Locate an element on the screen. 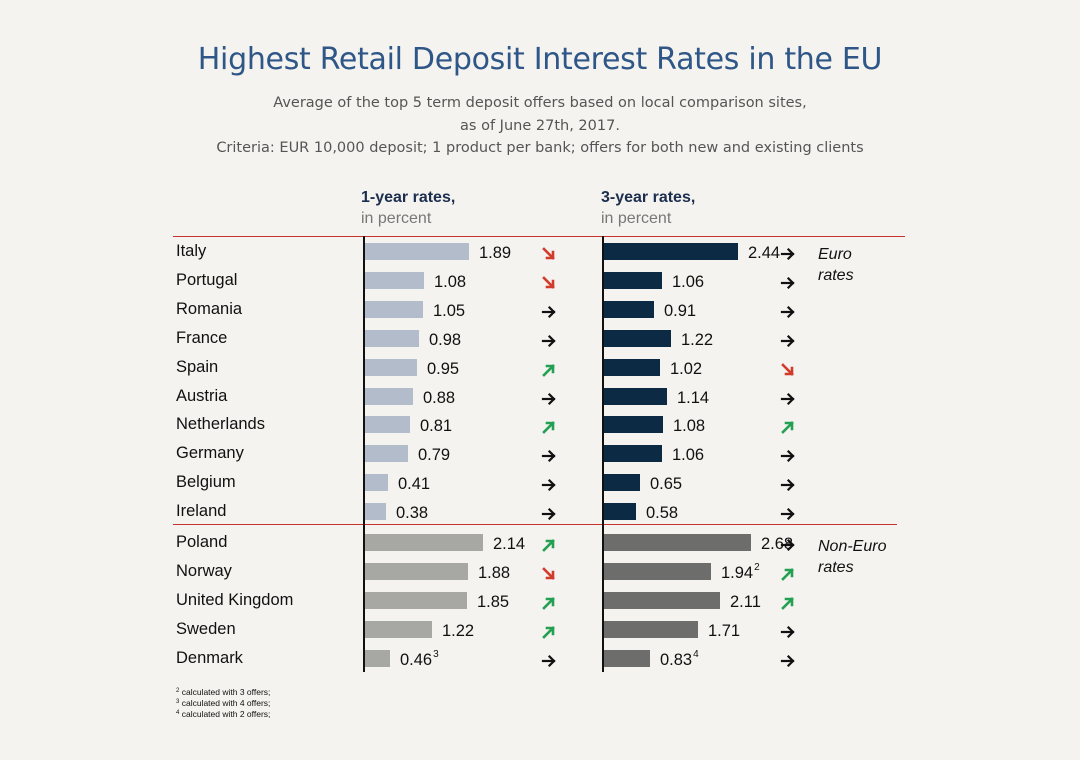  value-label-1y-portugal: 1.08 is located at coordinates (450, 281).